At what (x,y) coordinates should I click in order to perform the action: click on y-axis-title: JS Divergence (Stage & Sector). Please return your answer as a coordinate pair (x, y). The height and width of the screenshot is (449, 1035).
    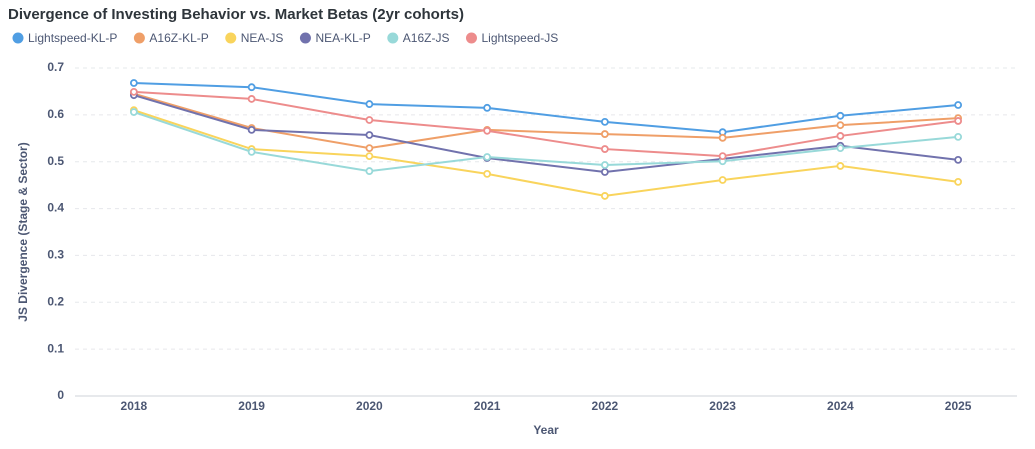
    Looking at the image, I should click on (23, 231).